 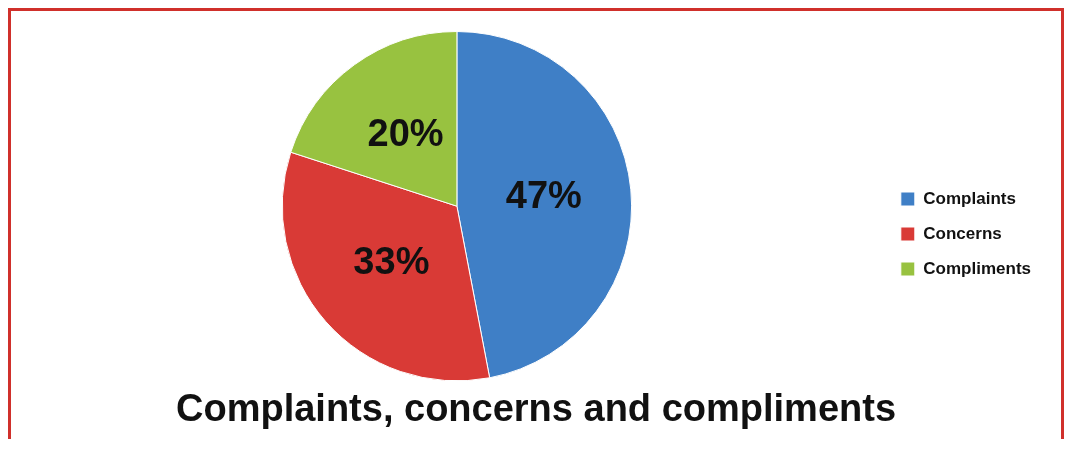 I want to click on data-label: 33%, so click(x=391, y=261).